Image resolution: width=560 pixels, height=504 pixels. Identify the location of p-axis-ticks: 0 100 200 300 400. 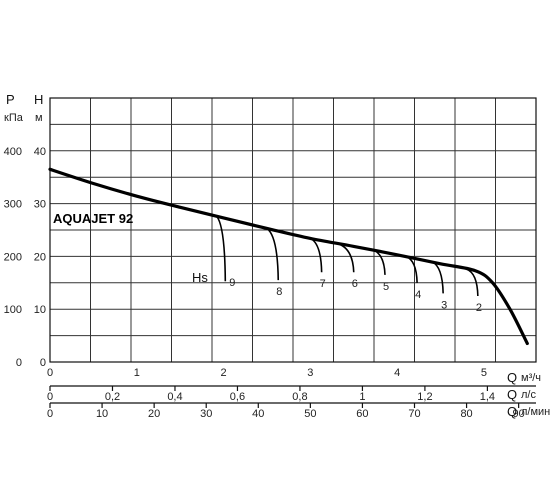
(13, 257).